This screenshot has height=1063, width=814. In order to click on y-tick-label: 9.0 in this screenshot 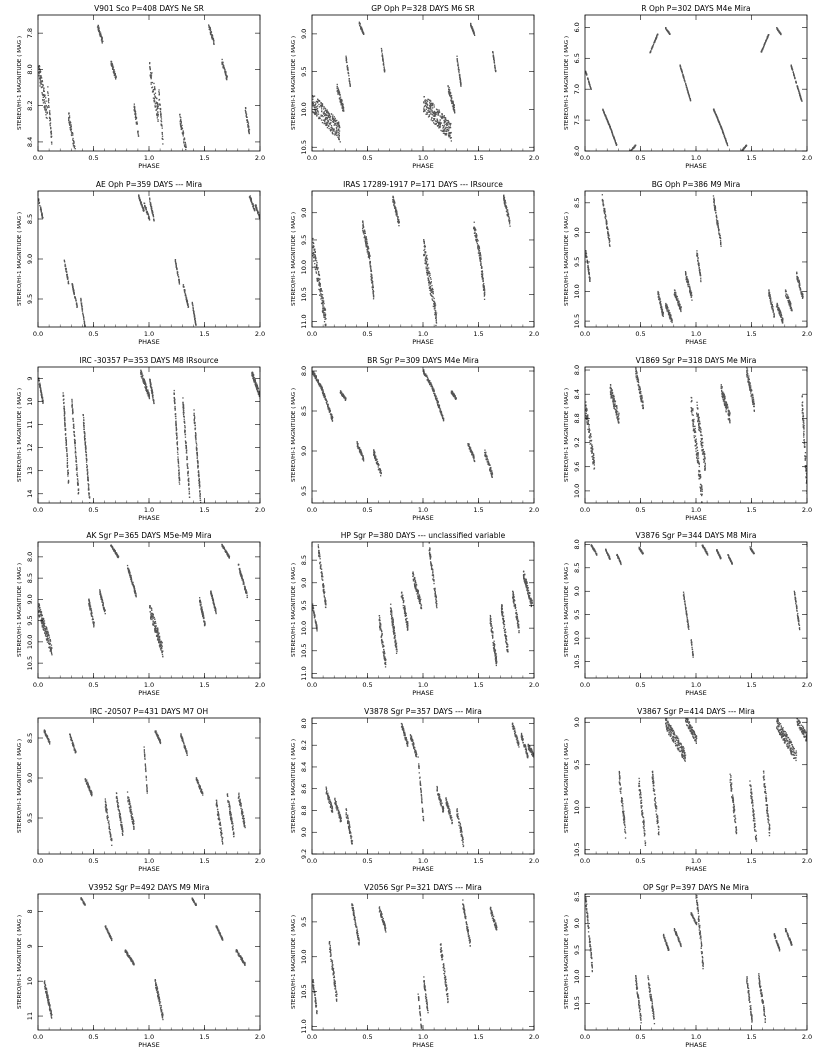, I will do `click(304, 34)`.